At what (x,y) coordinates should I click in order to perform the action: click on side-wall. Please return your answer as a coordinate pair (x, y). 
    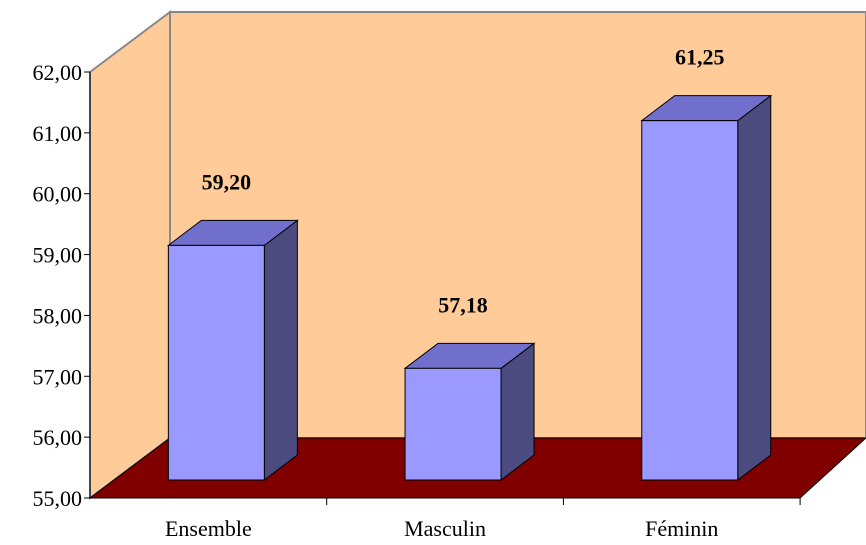
    Looking at the image, I should click on (130, 255).